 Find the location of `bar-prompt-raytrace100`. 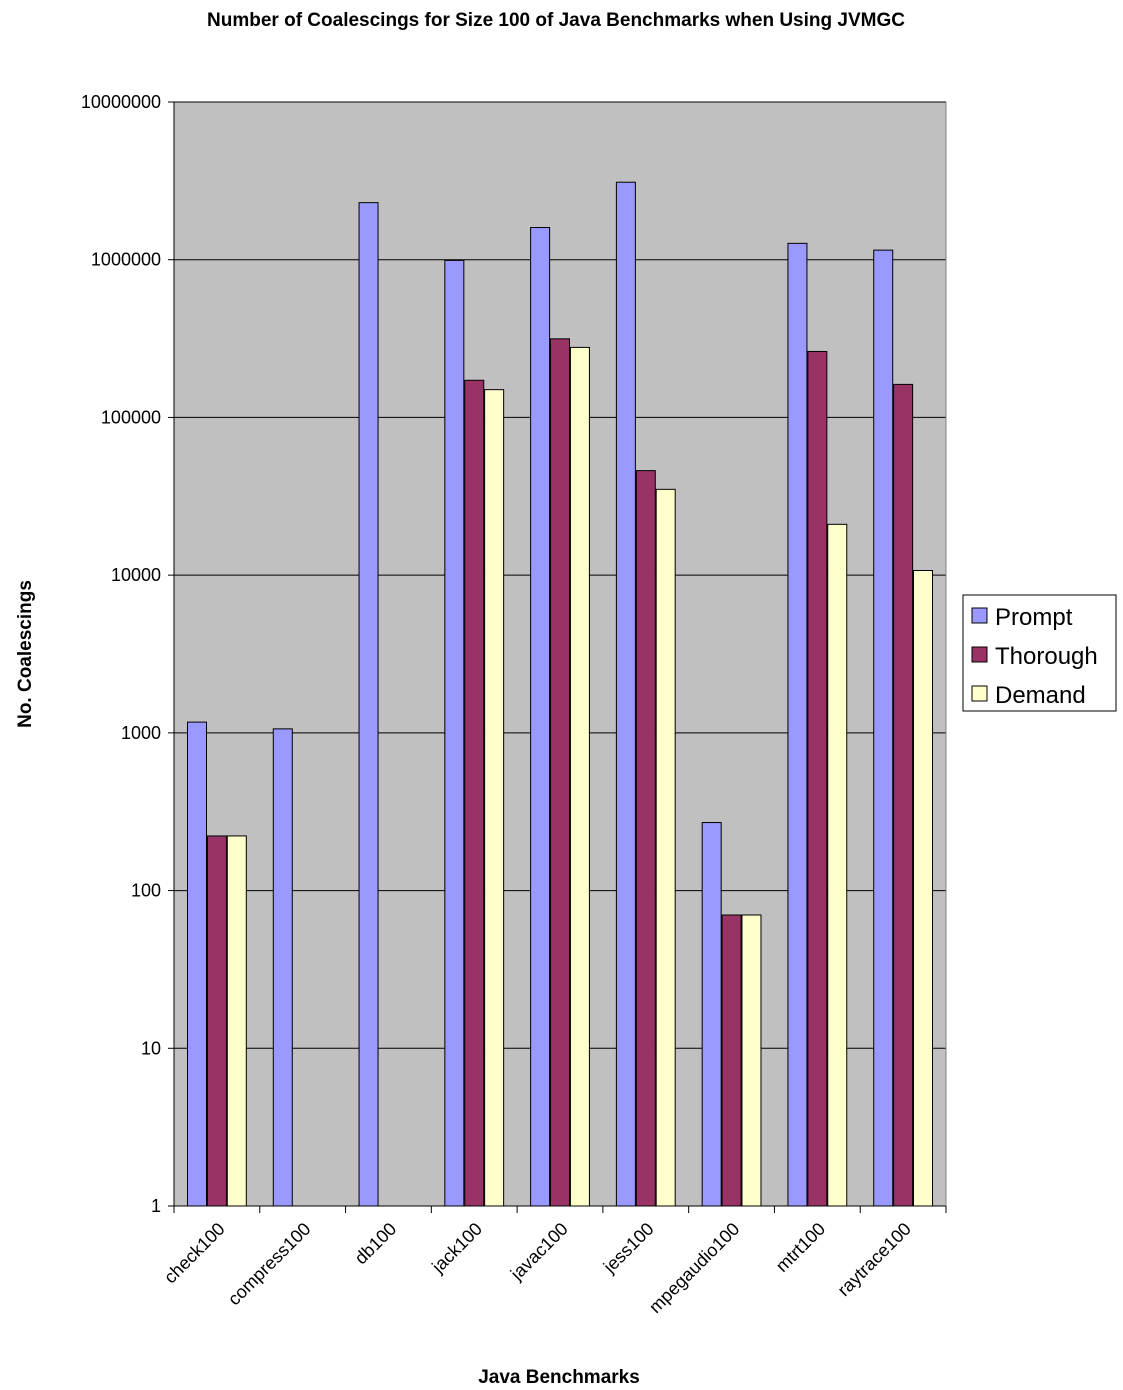

bar-prompt-raytrace100 is located at coordinates (883, 728).